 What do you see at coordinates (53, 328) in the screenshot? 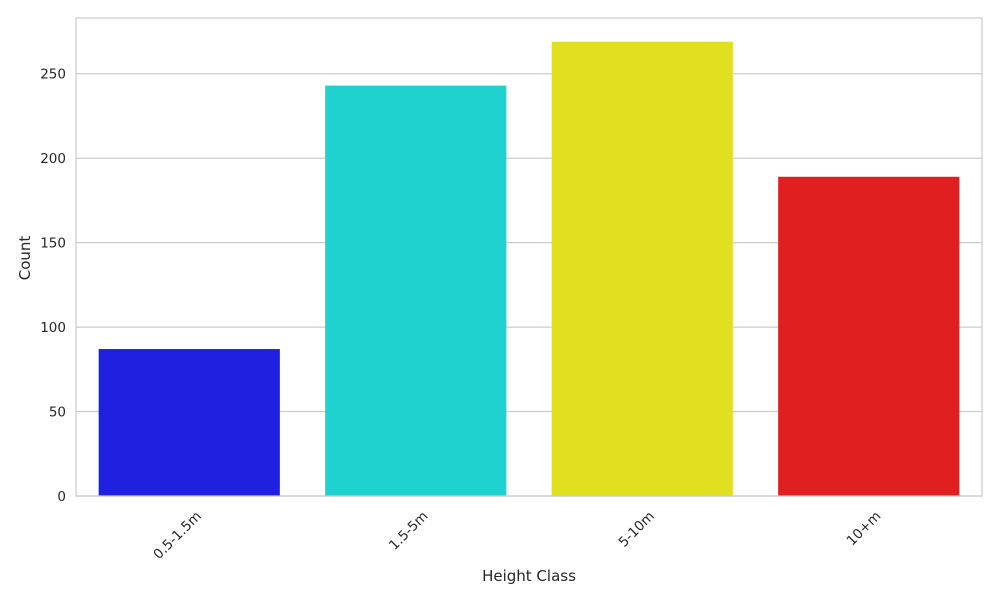
I see `y-tick-label: 100` at bounding box center [53, 328].